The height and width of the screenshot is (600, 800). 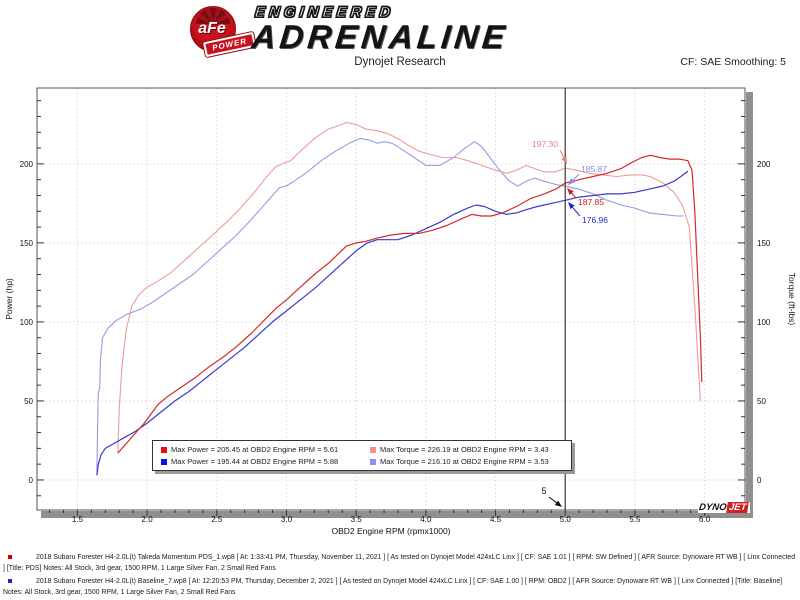 What do you see at coordinates (635, 519) in the screenshot?
I see `svg-text: 5.5` at bounding box center [635, 519].